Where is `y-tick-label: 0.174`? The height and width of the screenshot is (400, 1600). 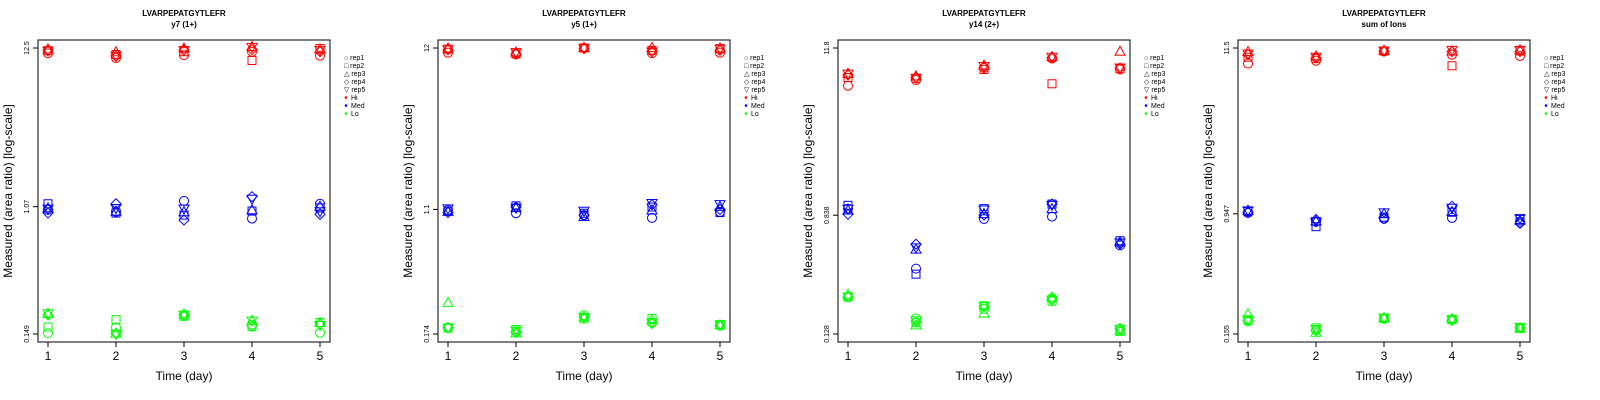
y-tick-label: 0.174 is located at coordinates (427, 334).